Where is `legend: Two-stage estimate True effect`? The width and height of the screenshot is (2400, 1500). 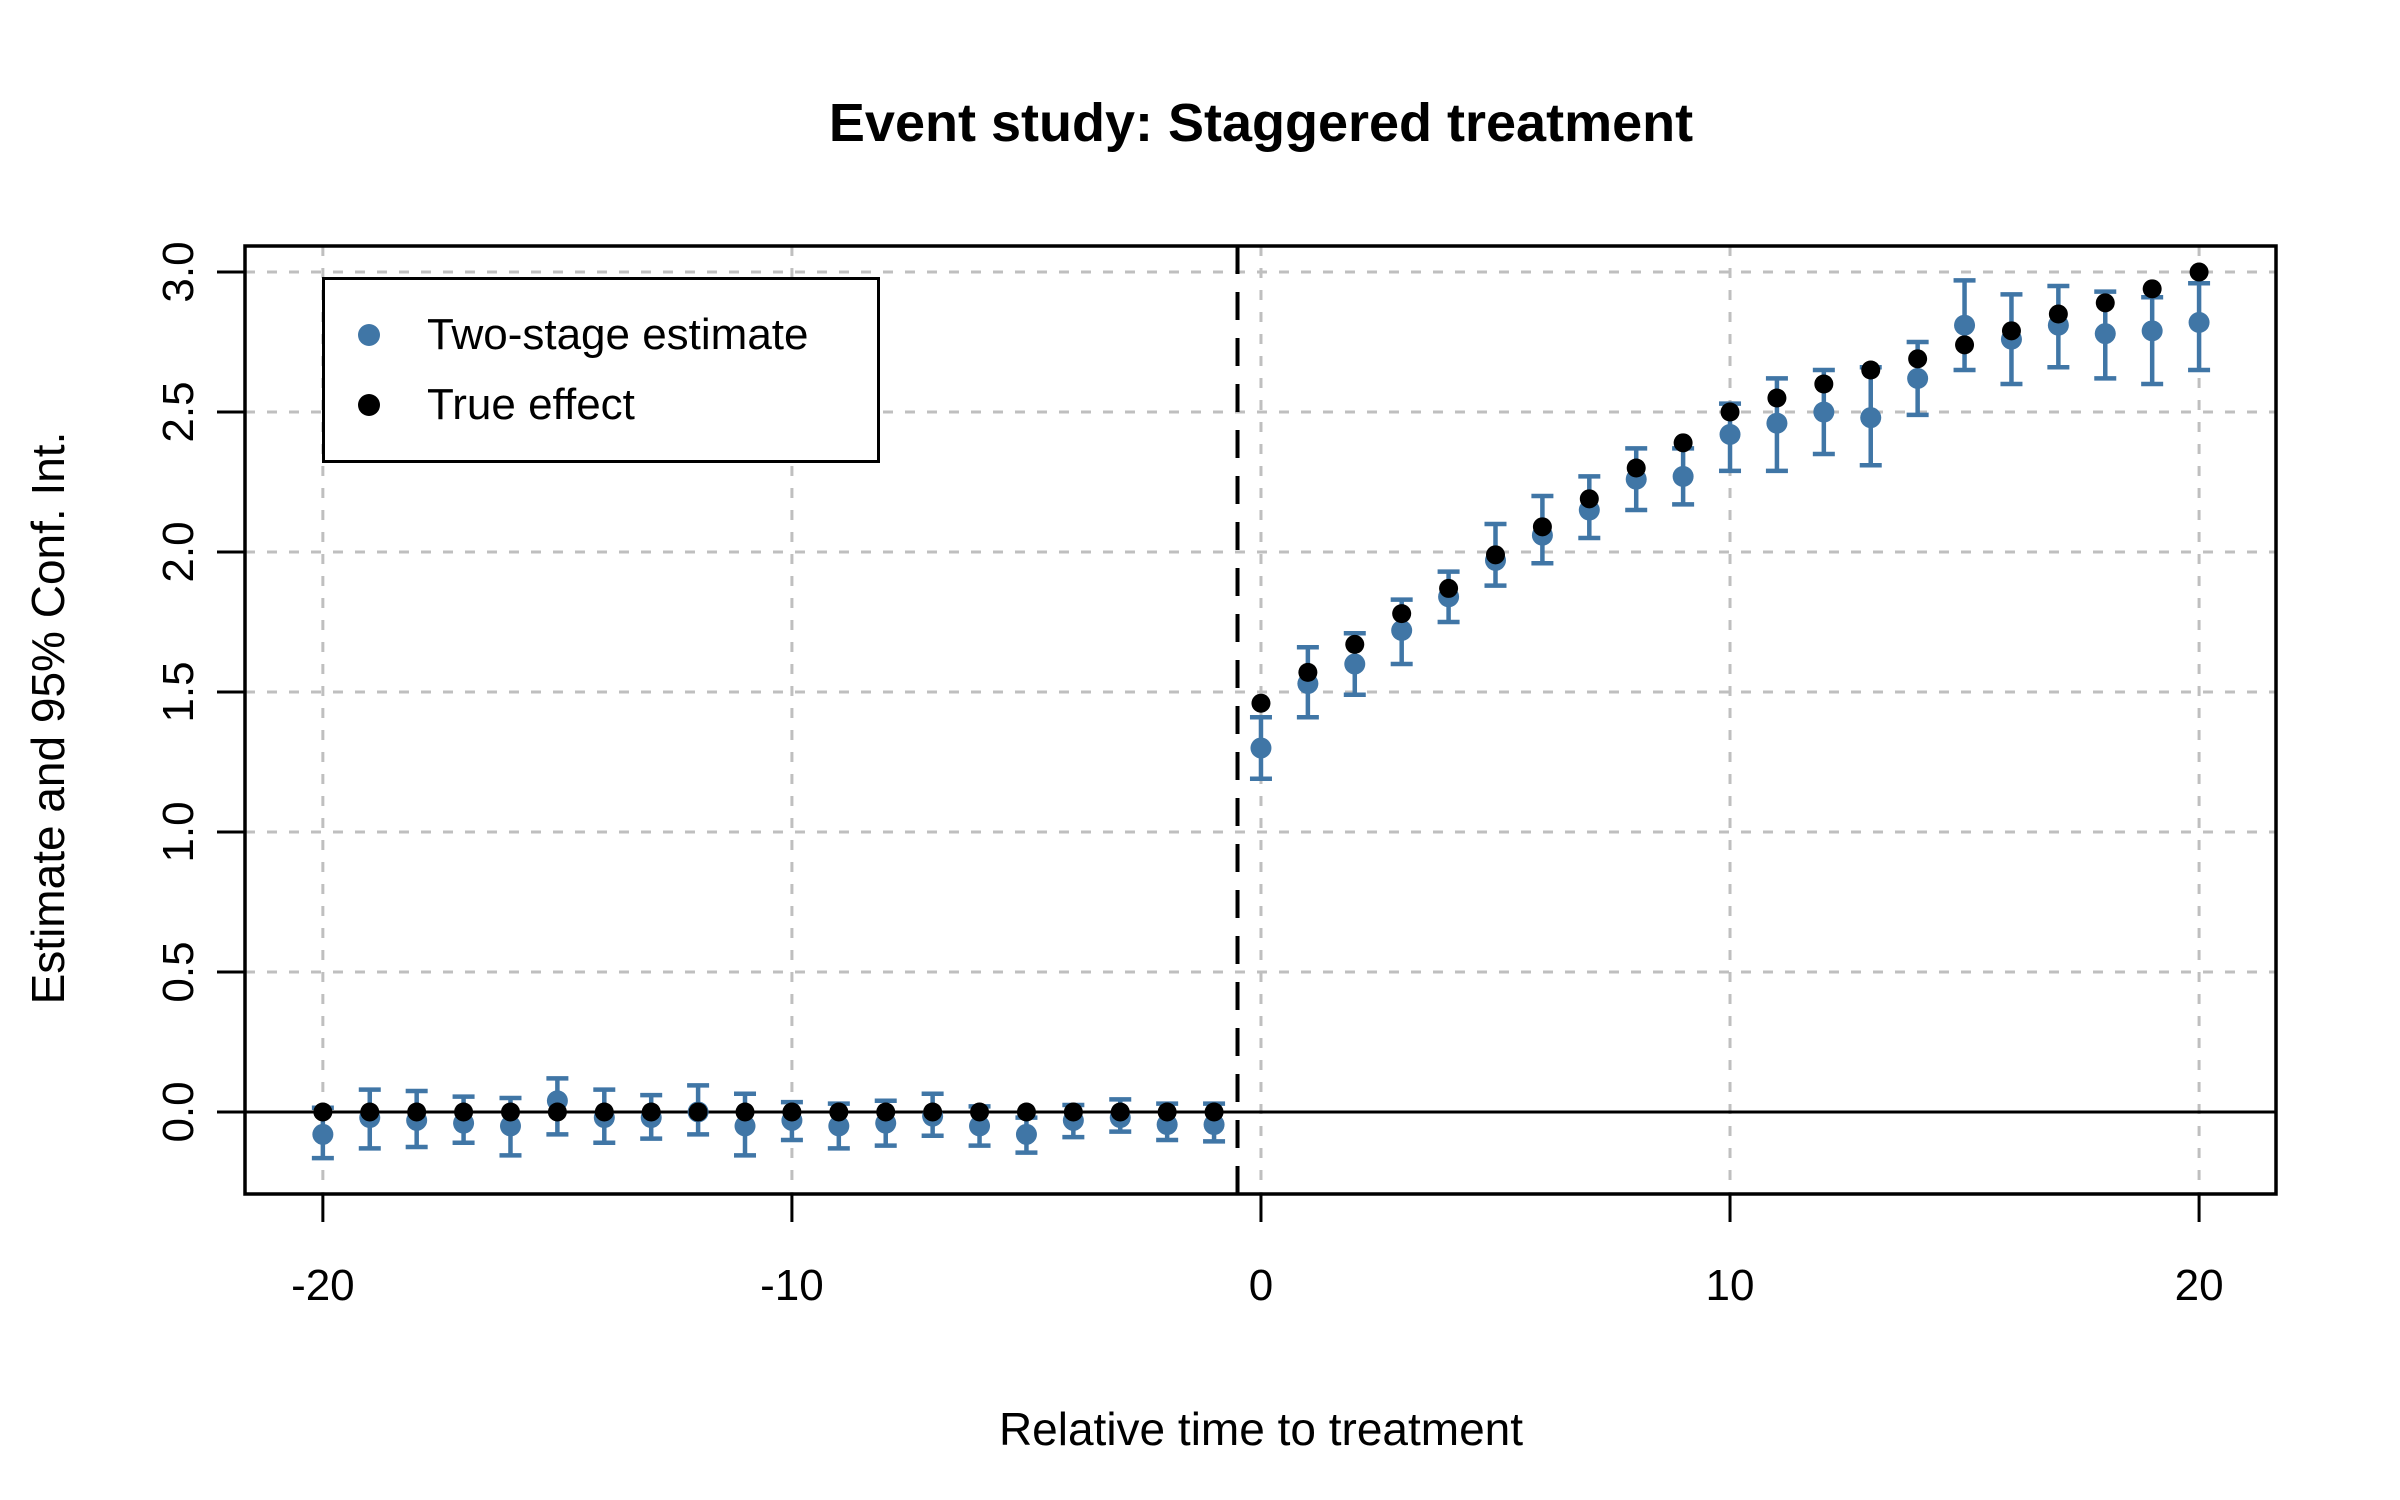 legend: Two-stage estimate True effect is located at coordinates (601, 370).